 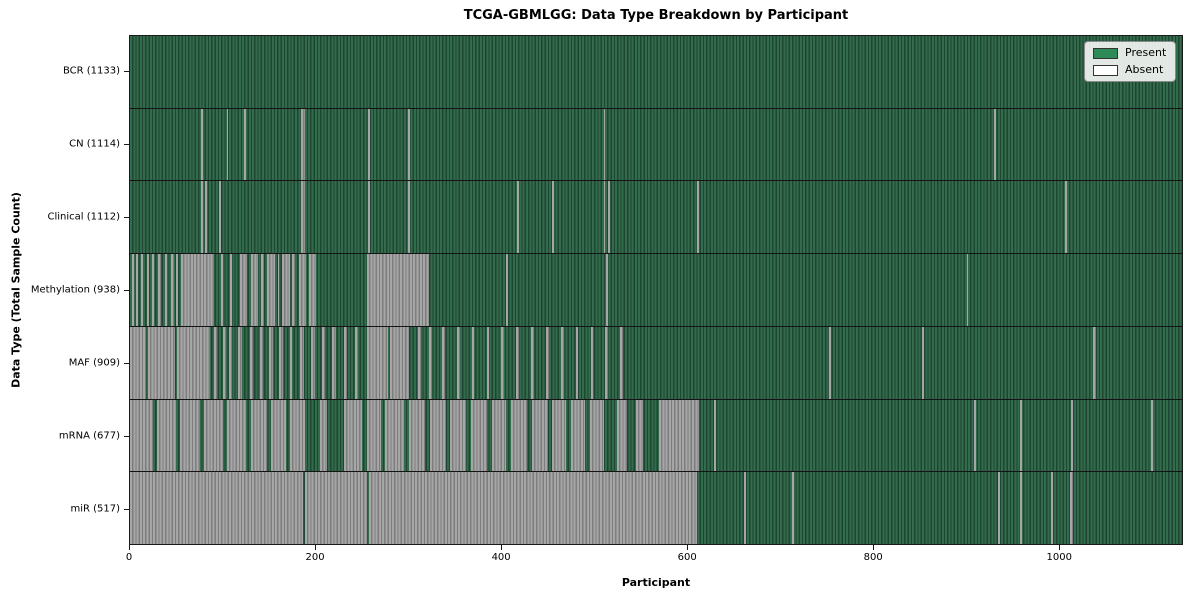 What do you see at coordinates (1059, 557) in the screenshot?
I see `x-tick-label-1000: 1000` at bounding box center [1059, 557].